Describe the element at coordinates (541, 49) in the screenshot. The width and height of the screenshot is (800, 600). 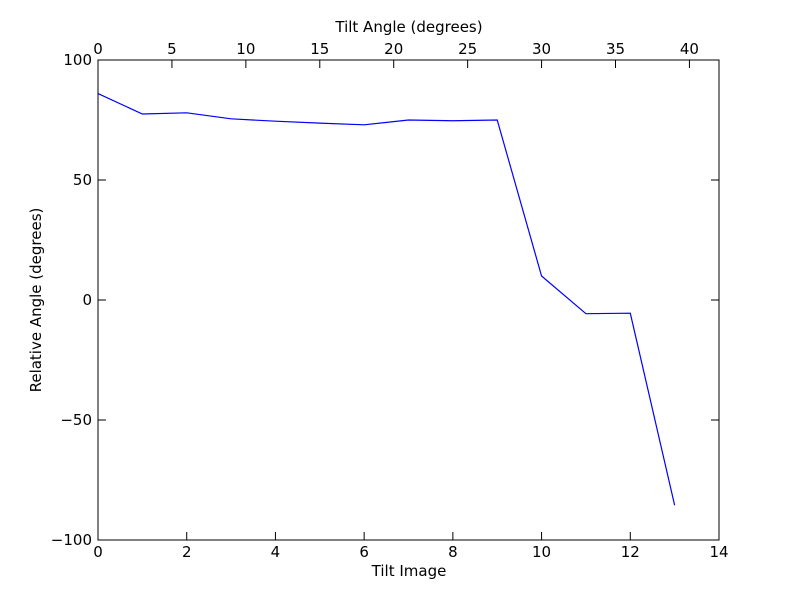
I see `top-x-tick-label: 30` at that location.